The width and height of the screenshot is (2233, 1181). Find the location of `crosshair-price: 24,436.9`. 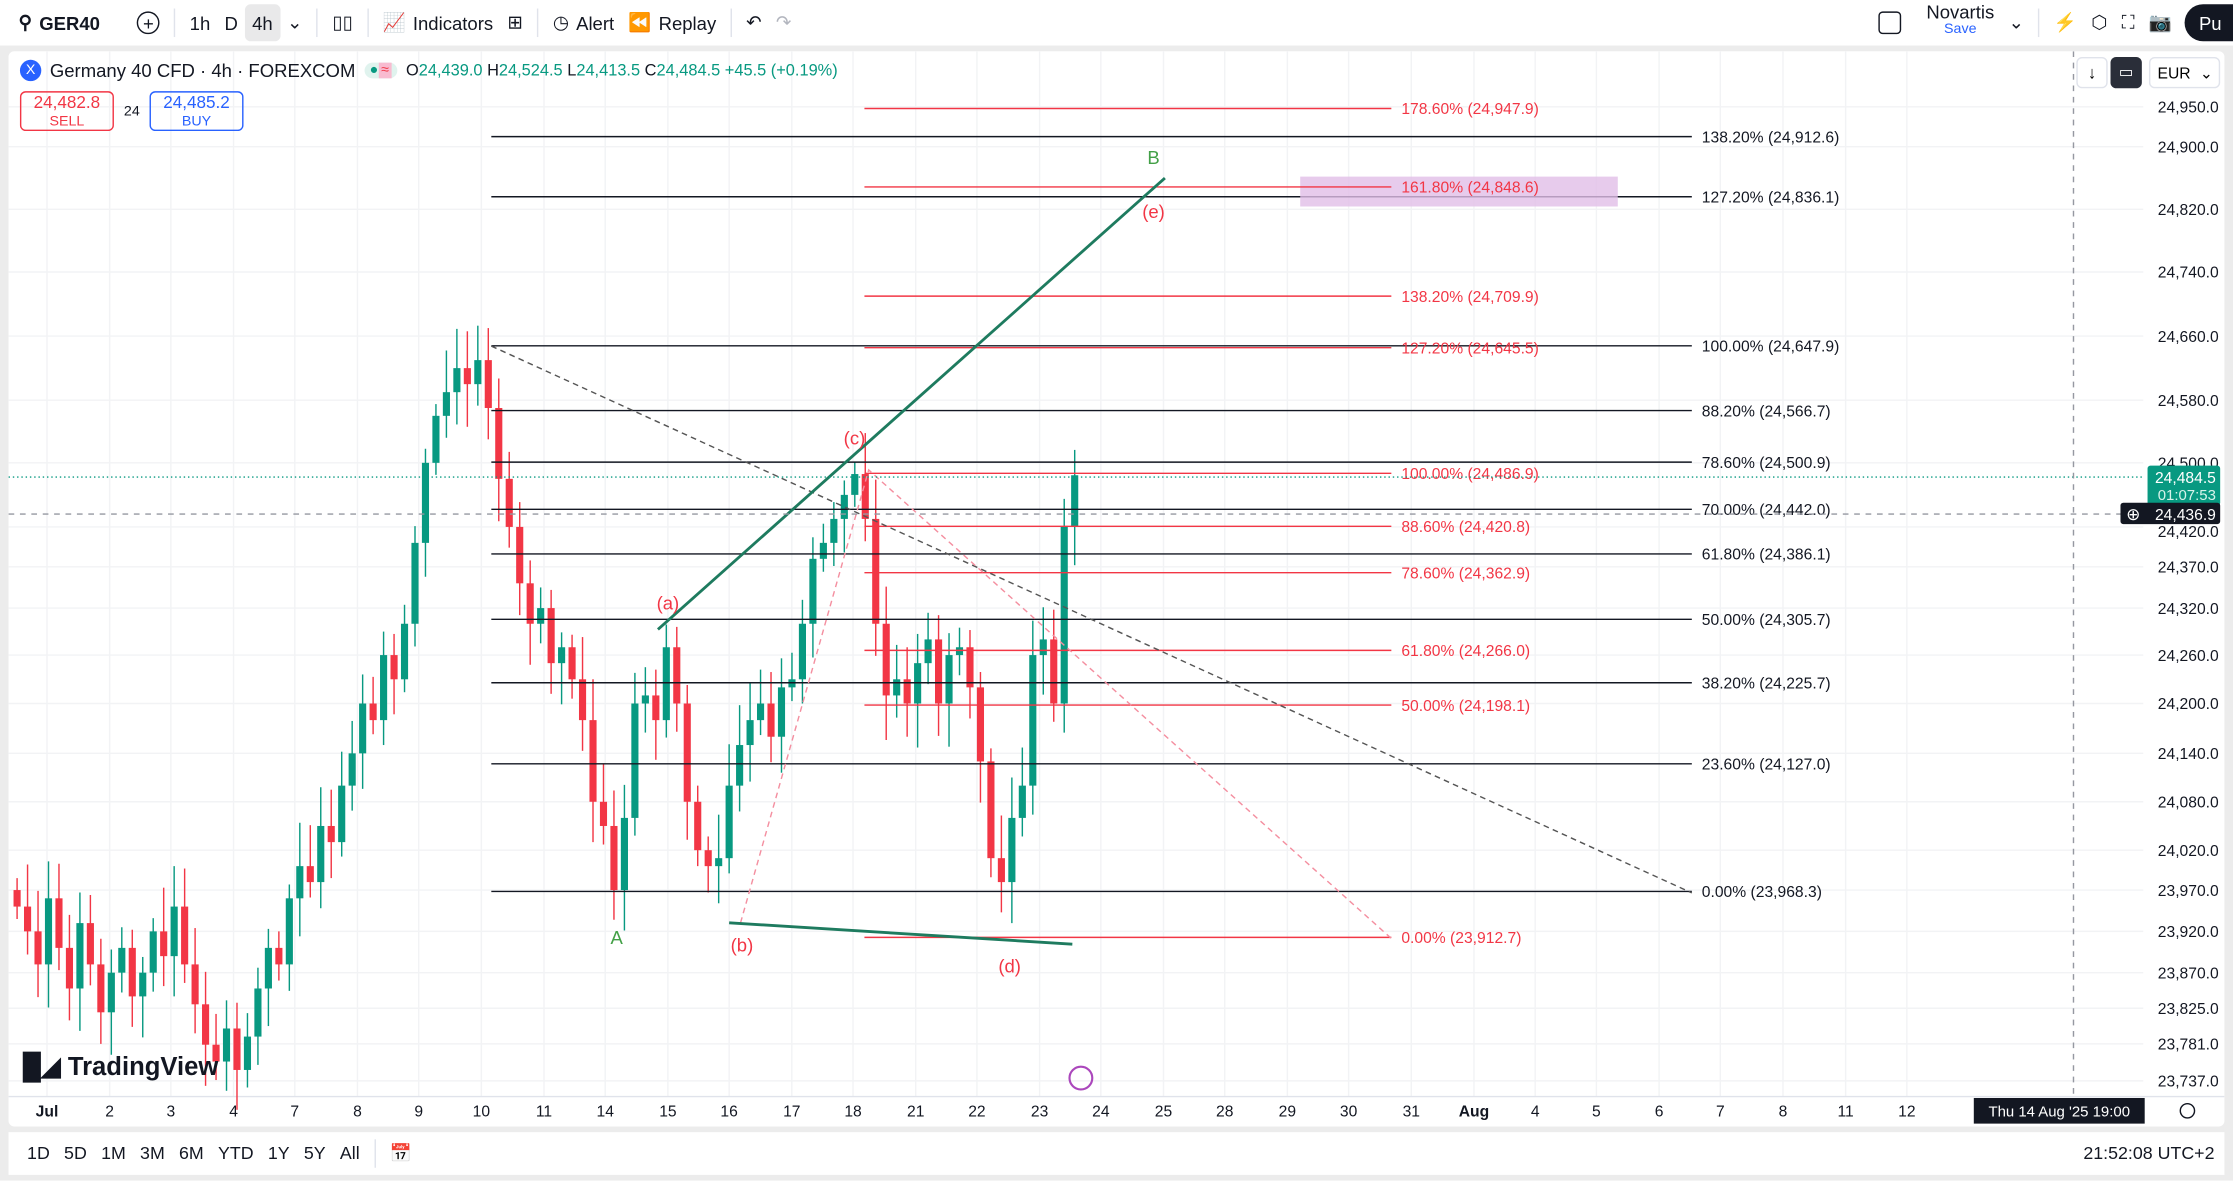

crosshair-price: 24,436.9 is located at coordinates (2185, 515).